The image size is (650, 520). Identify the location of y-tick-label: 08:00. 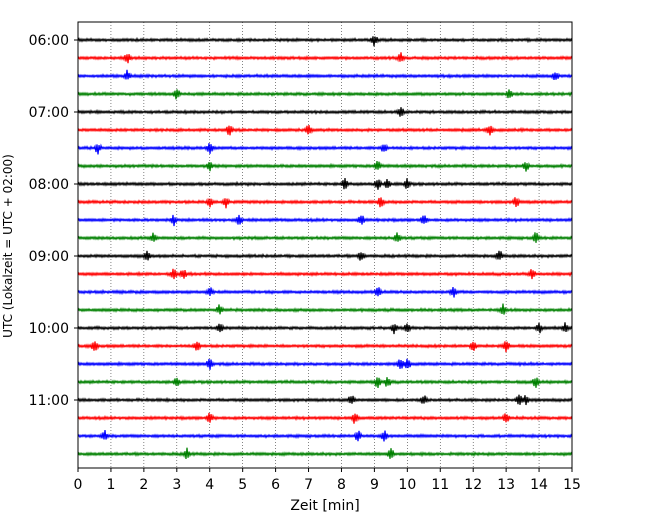
(49, 185).